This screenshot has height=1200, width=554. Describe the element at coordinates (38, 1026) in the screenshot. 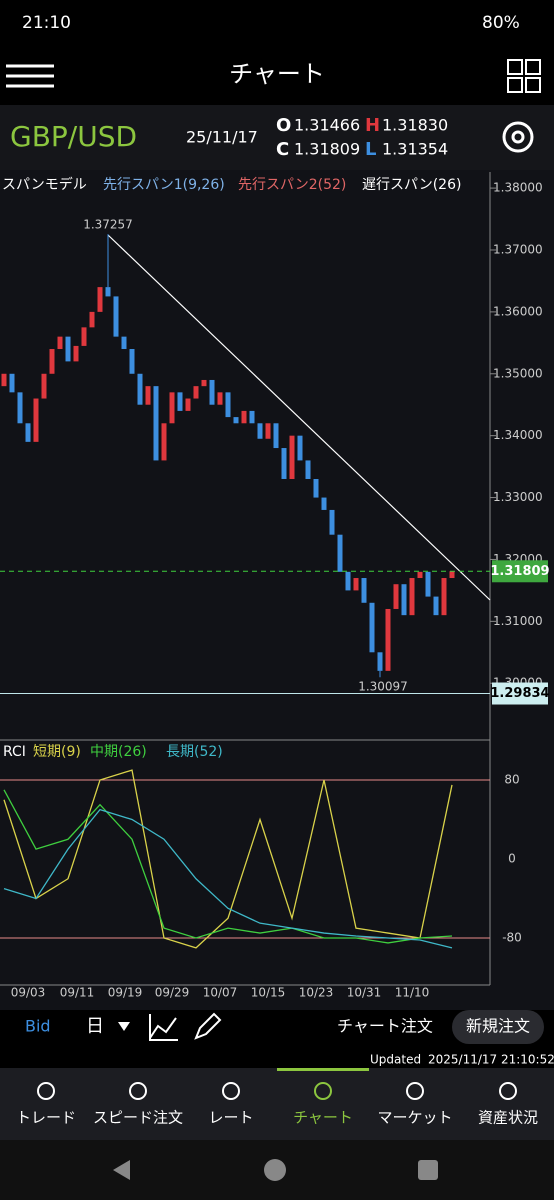

I see `price-type: Bid` at that location.